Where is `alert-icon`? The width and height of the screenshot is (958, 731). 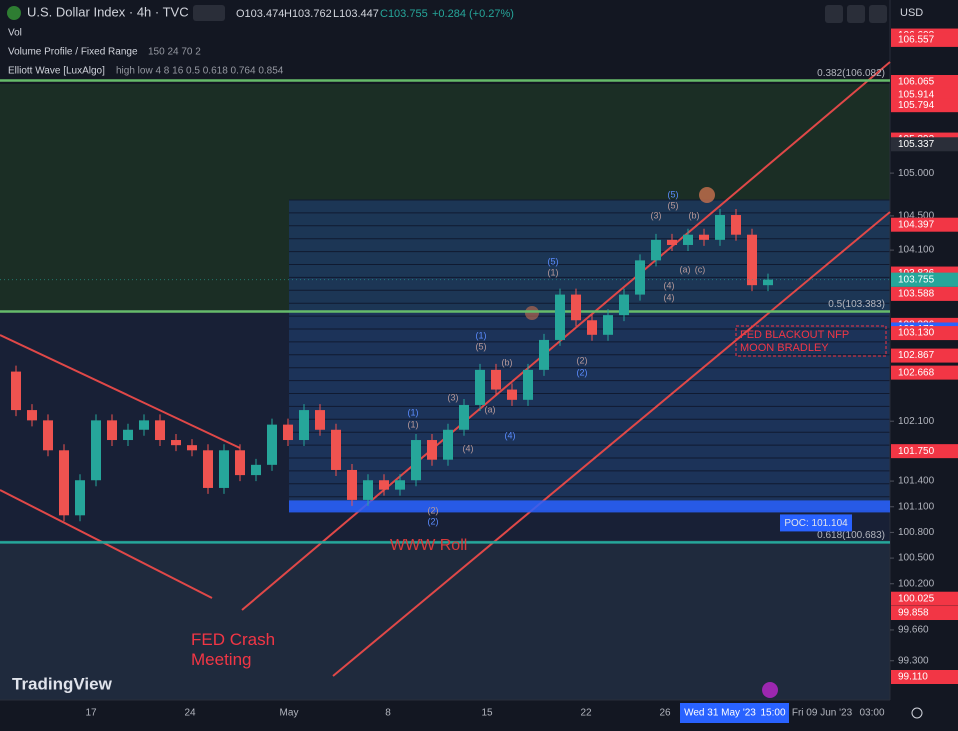 alert-icon is located at coordinates (770, 690).